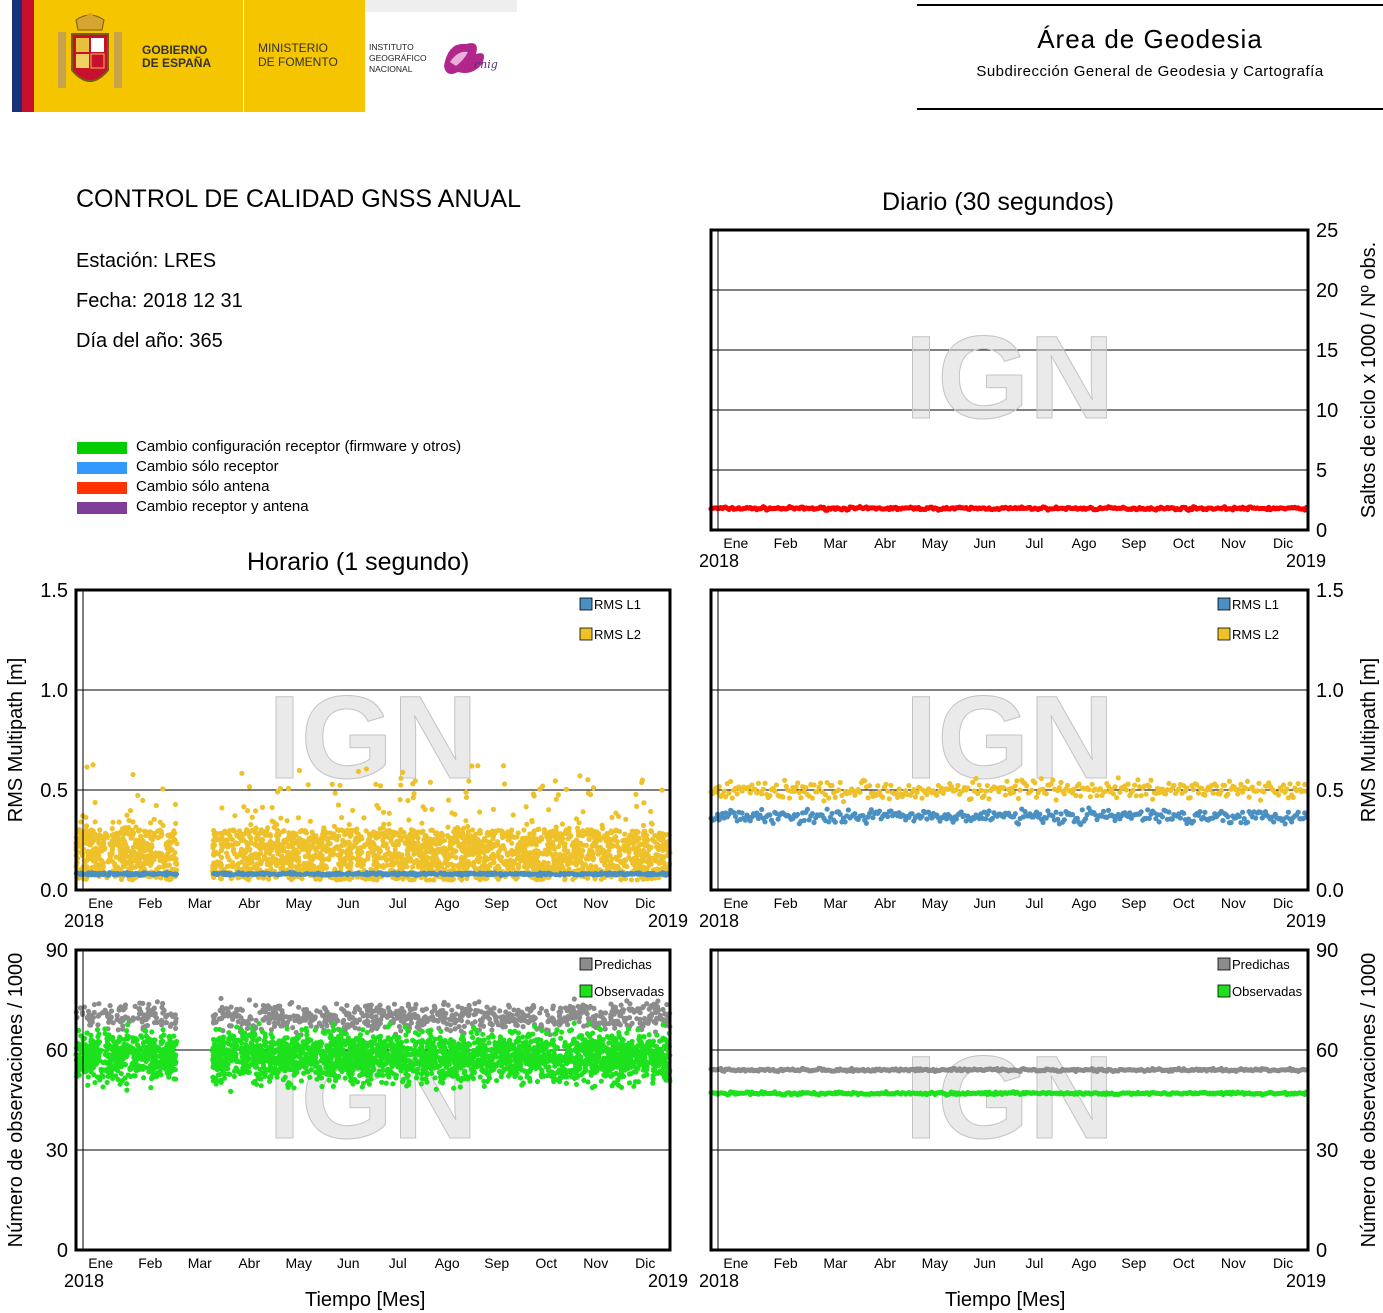  I want to click on month-tick-label: Jun, so click(984, 1263).